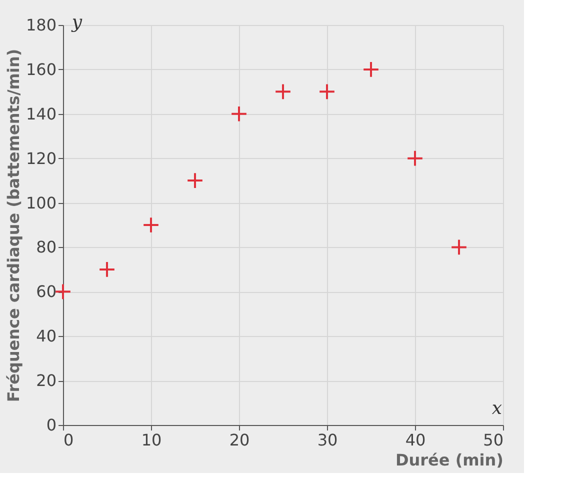 The width and height of the screenshot is (571, 491). I want to click on y-tick-label: 140, so click(41, 114).